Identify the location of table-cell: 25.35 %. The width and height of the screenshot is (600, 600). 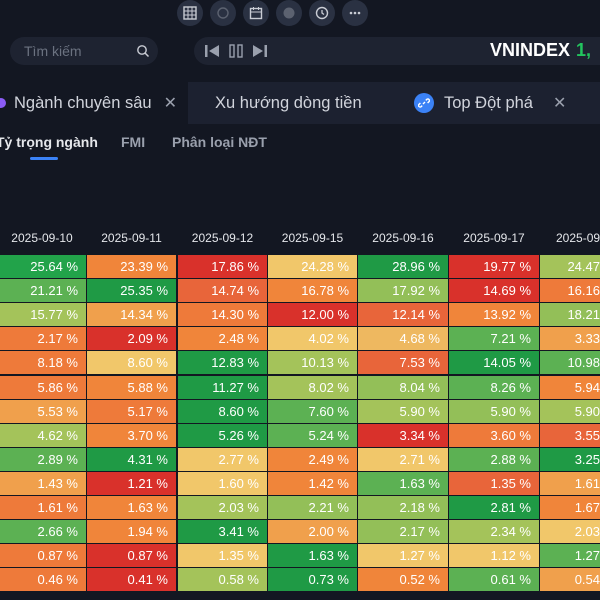
(131, 291).